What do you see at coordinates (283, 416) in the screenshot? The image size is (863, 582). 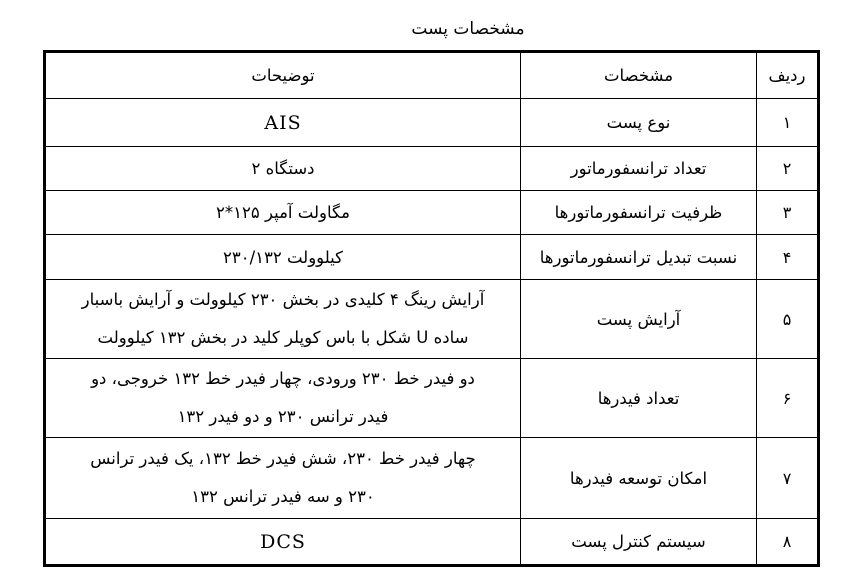 I see `desc-line-2: فیدر ترانس ۲۳۰ و دو فیدر ۱۳۲` at bounding box center [283, 416].